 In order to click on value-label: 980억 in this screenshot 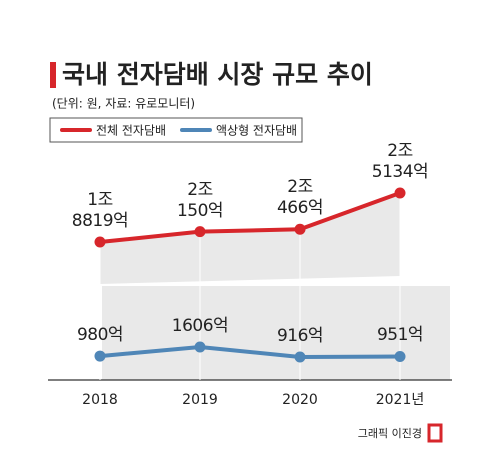, I will do `click(100, 335)`.